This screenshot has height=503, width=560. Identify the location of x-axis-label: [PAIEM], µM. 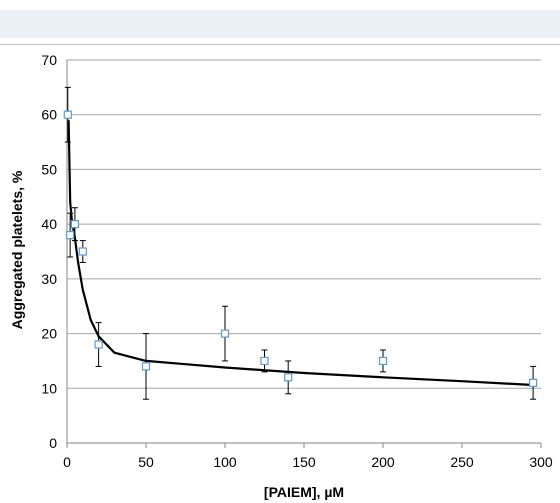
(304, 492).